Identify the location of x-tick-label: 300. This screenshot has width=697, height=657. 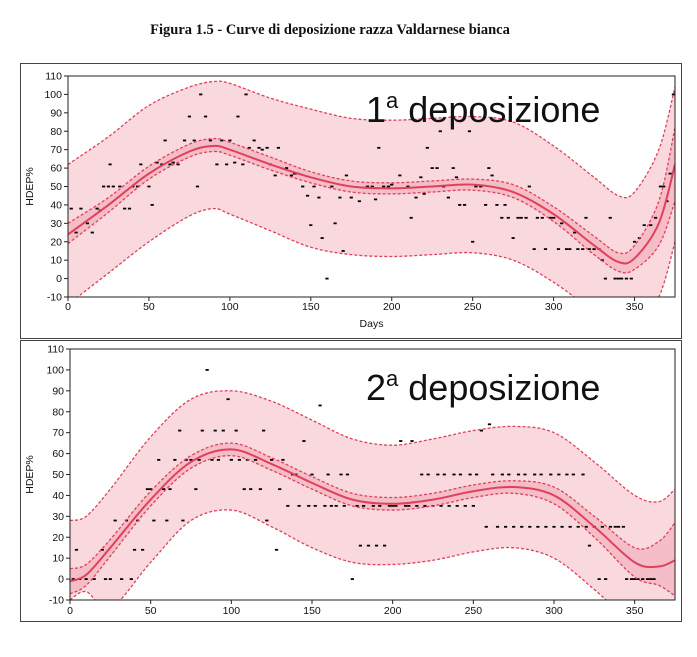
(554, 307).